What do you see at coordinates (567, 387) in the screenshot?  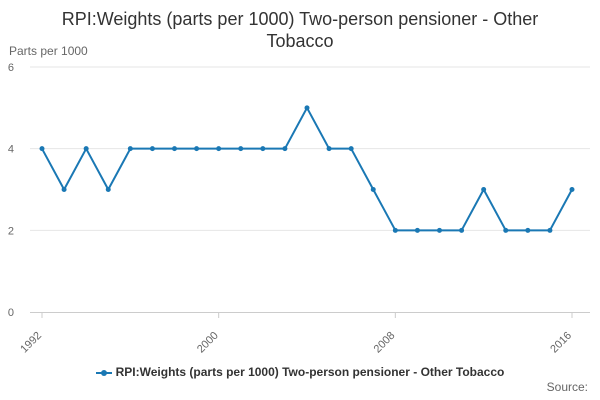 I see `source-label: Source:` at bounding box center [567, 387].